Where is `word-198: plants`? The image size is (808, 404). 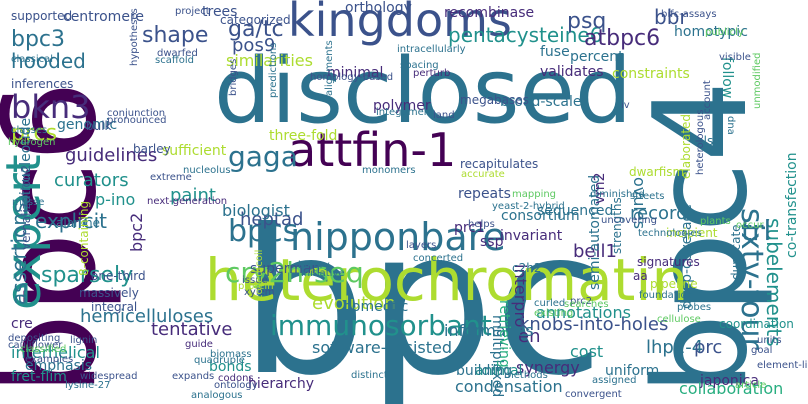
word-198: plants is located at coordinates (715, 221).